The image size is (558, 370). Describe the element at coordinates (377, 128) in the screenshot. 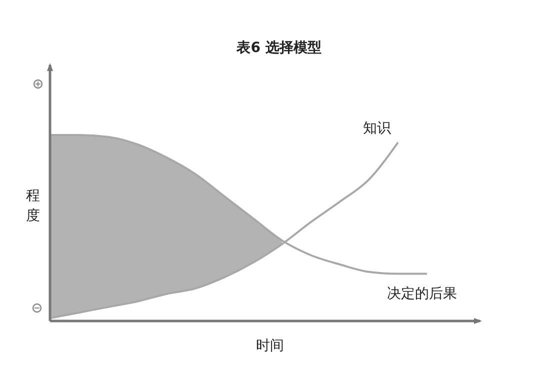

I see `series-label: 知识` at that location.